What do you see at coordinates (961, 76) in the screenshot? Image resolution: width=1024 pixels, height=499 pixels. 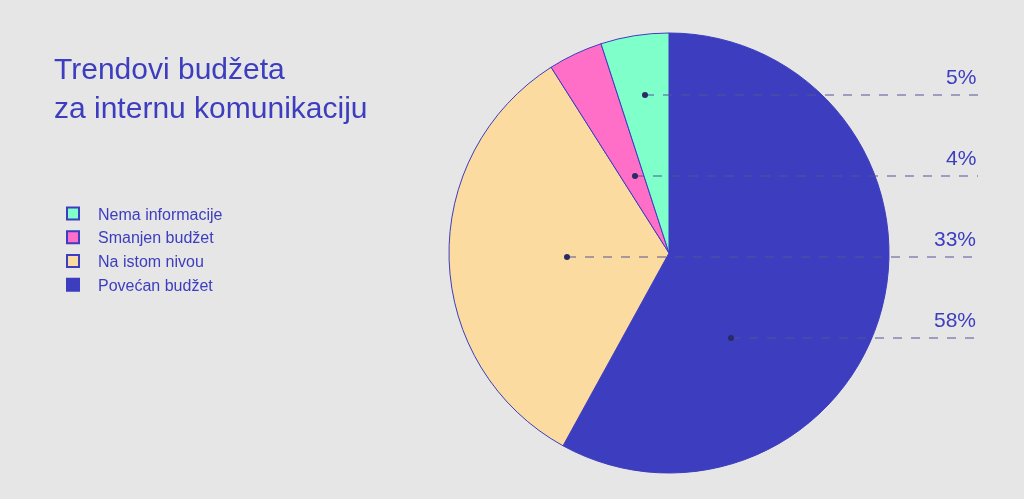 I see `data-label: 5%` at bounding box center [961, 76].